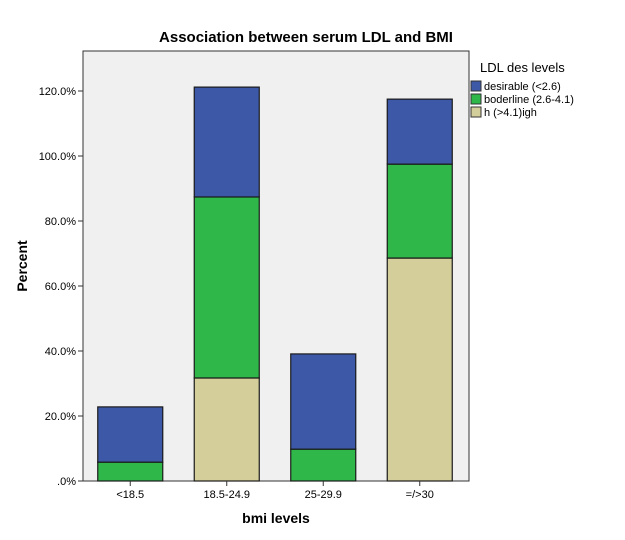 The image size is (625, 540). Describe the element at coordinates (60, 417) in the screenshot. I see `y-tick-label: 20.0%` at that location.